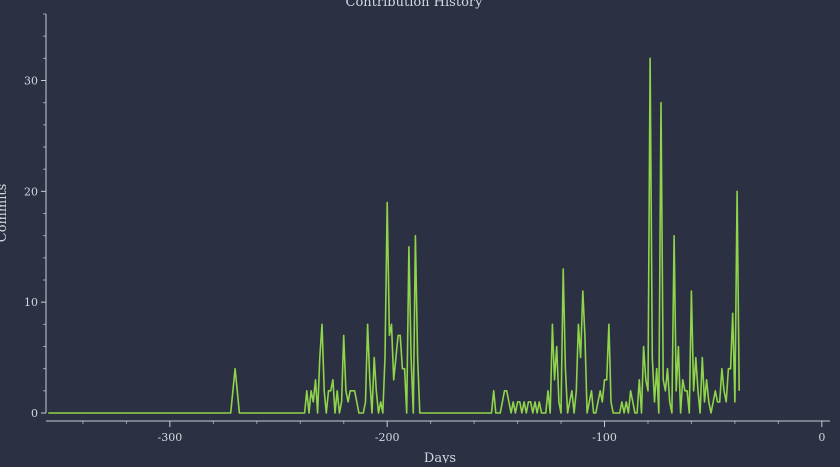  Describe the element at coordinates (170, 437) in the screenshot. I see `x-tick-label: -300` at that location.